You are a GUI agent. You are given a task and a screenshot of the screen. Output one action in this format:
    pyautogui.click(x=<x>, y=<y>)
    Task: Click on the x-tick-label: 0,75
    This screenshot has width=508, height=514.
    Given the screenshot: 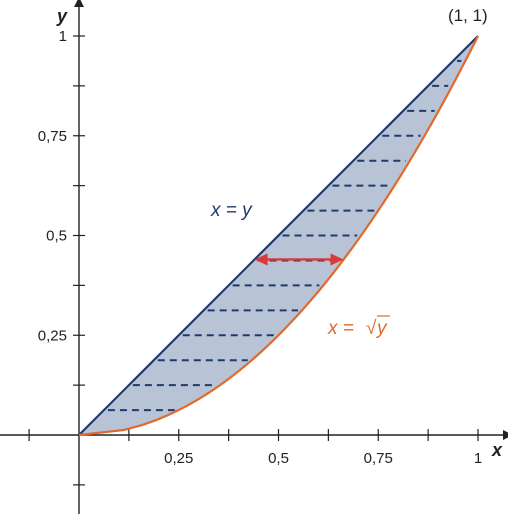 What is the action you would take?
    pyautogui.click(x=378, y=458)
    